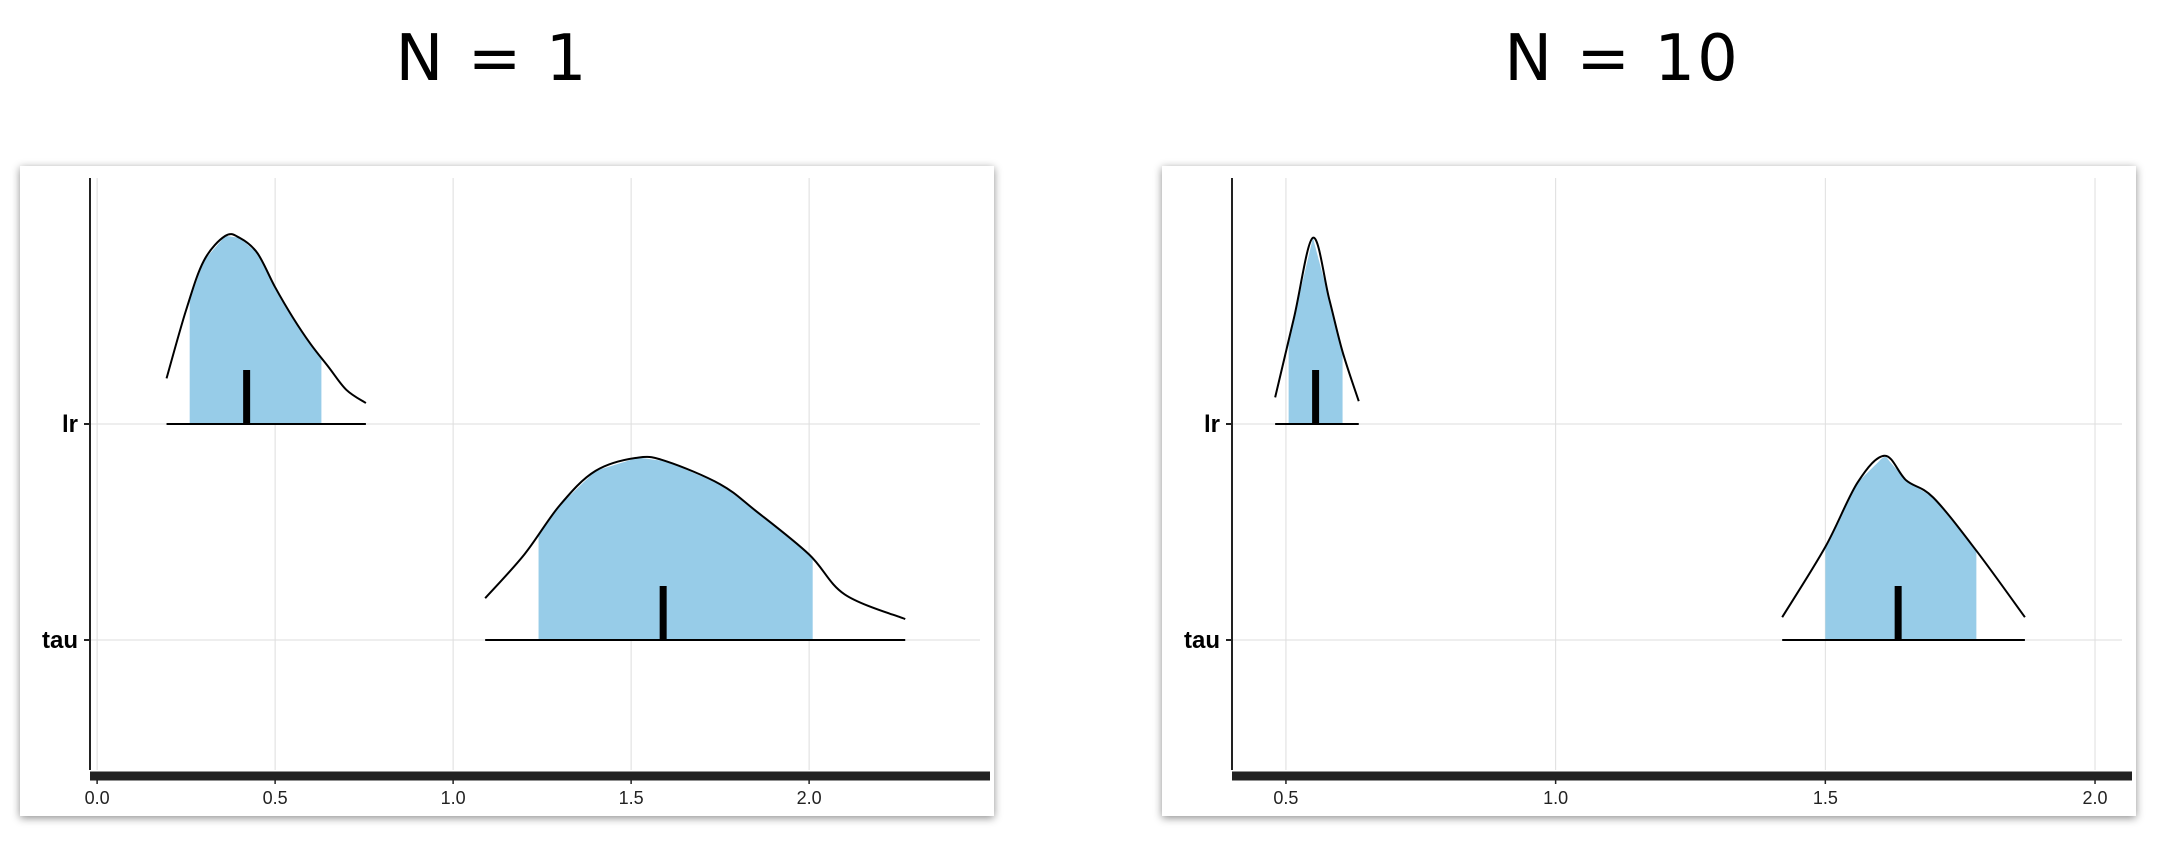 The height and width of the screenshot is (842, 2164). I want to click on panel-title-right: N = 10, so click(1622, 59).